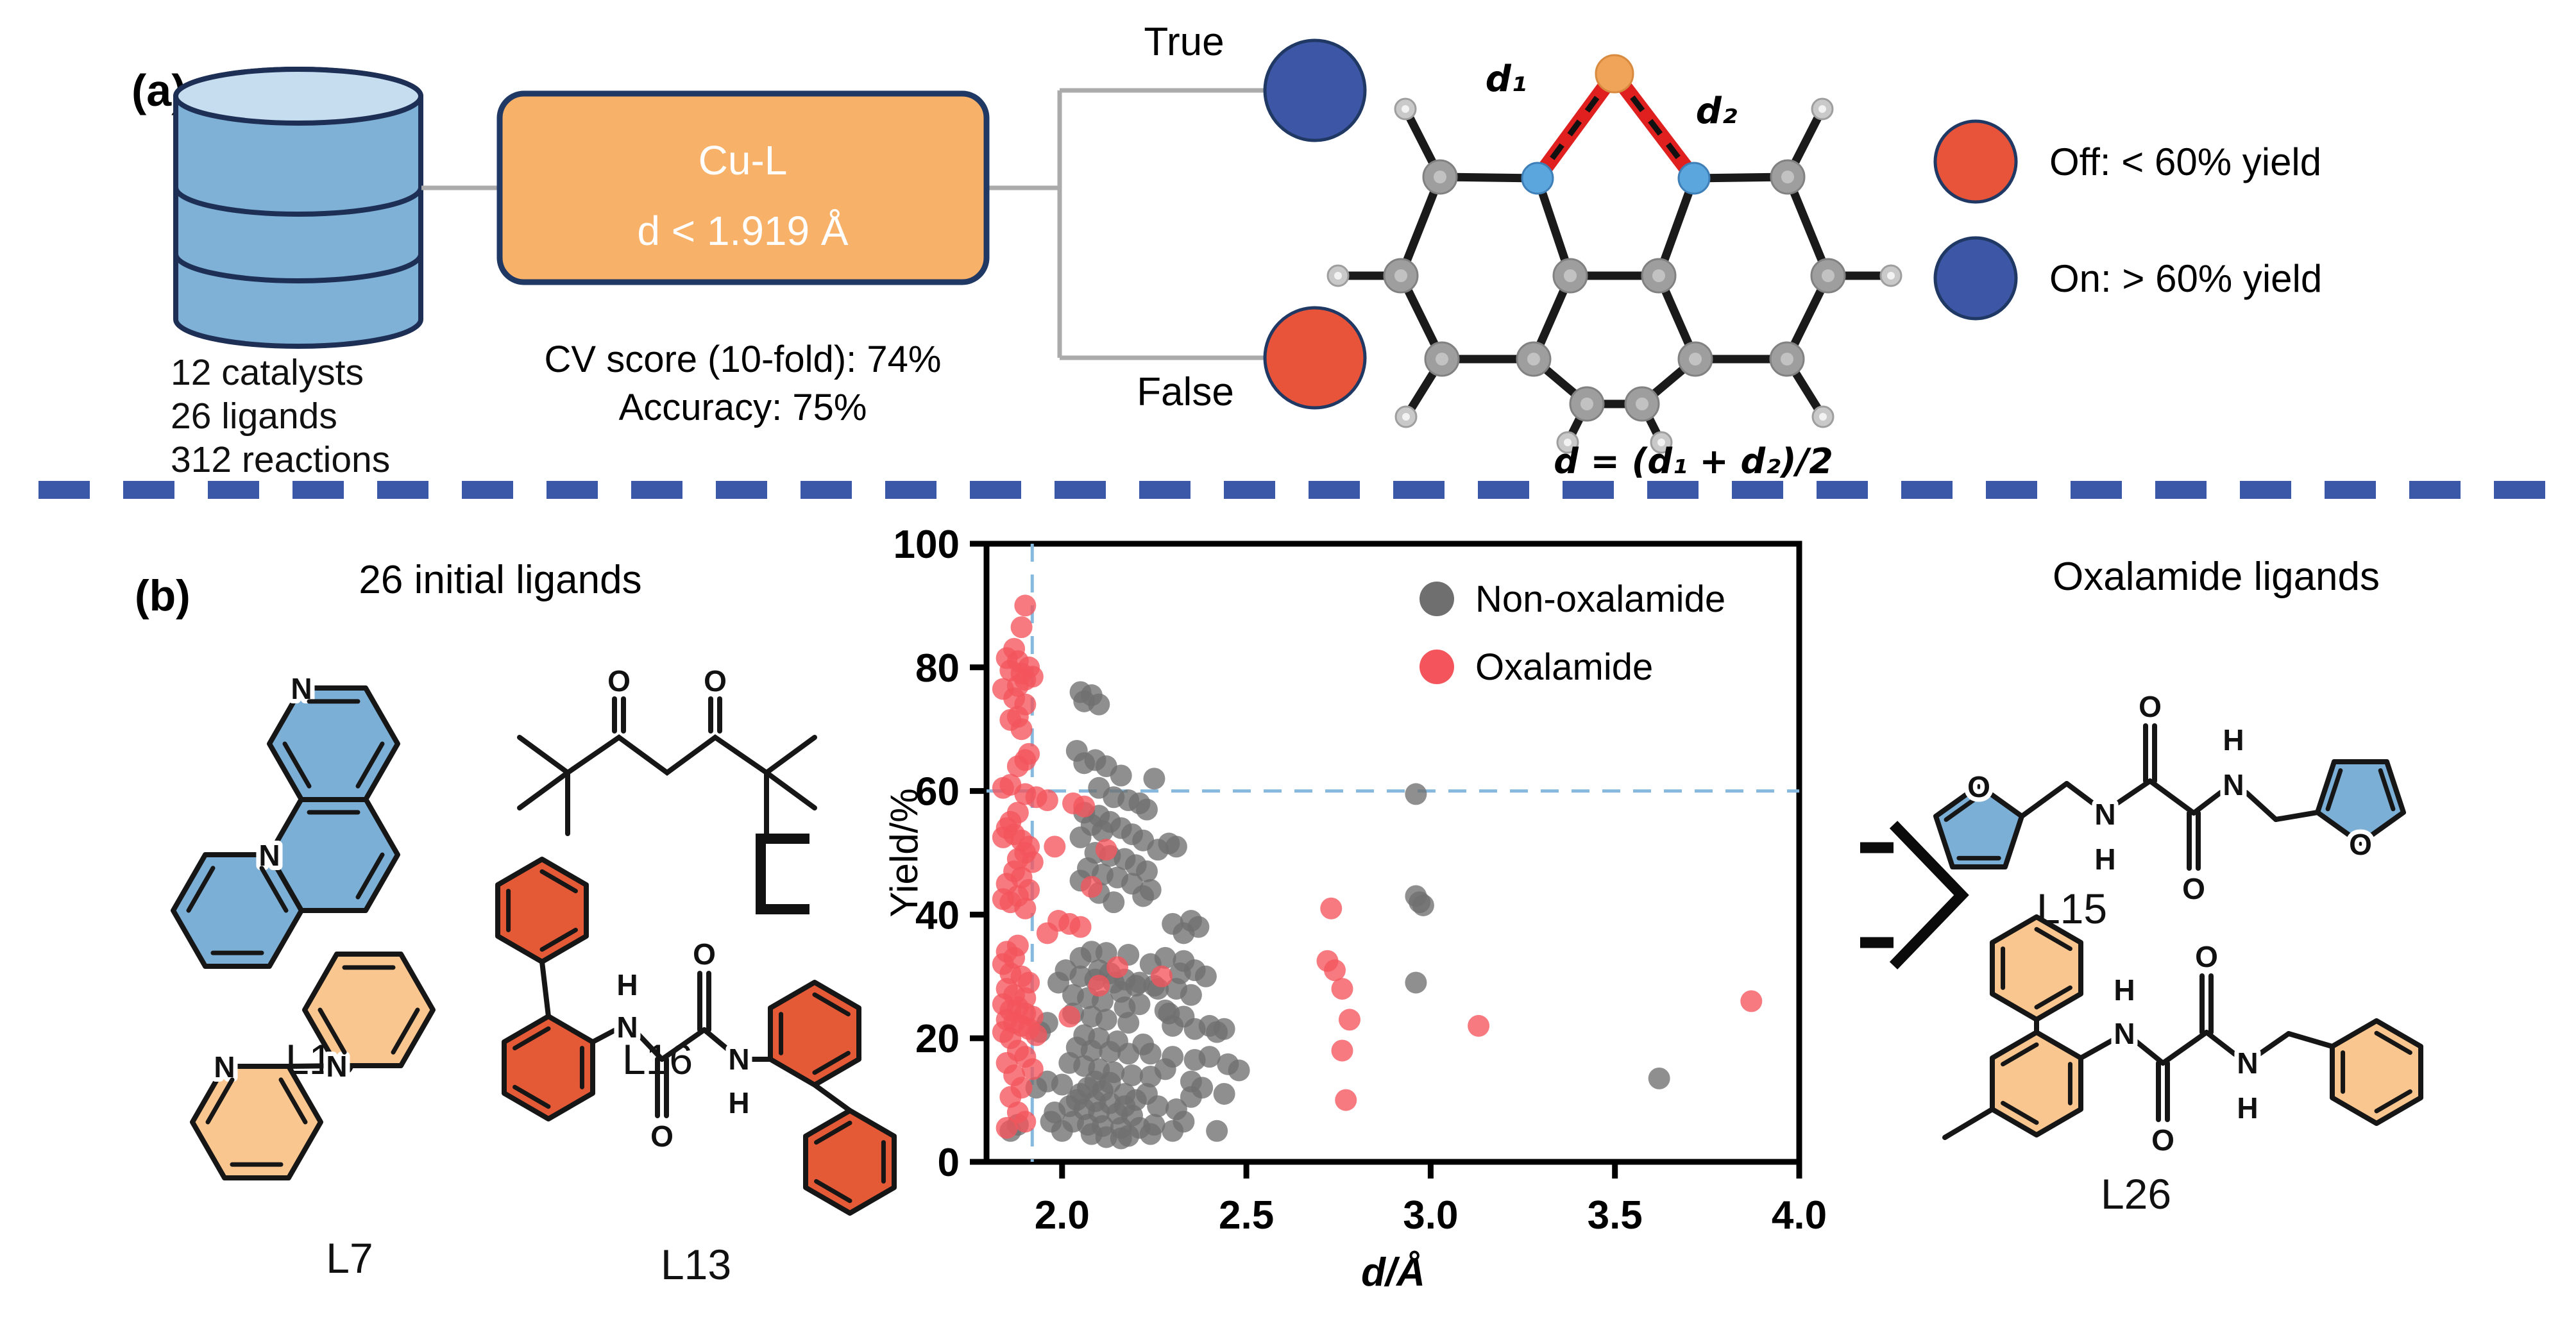 The width and height of the screenshot is (2576, 1326). Describe the element at coordinates (1126, 224) in the screenshot. I see `branch-lines` at that location.